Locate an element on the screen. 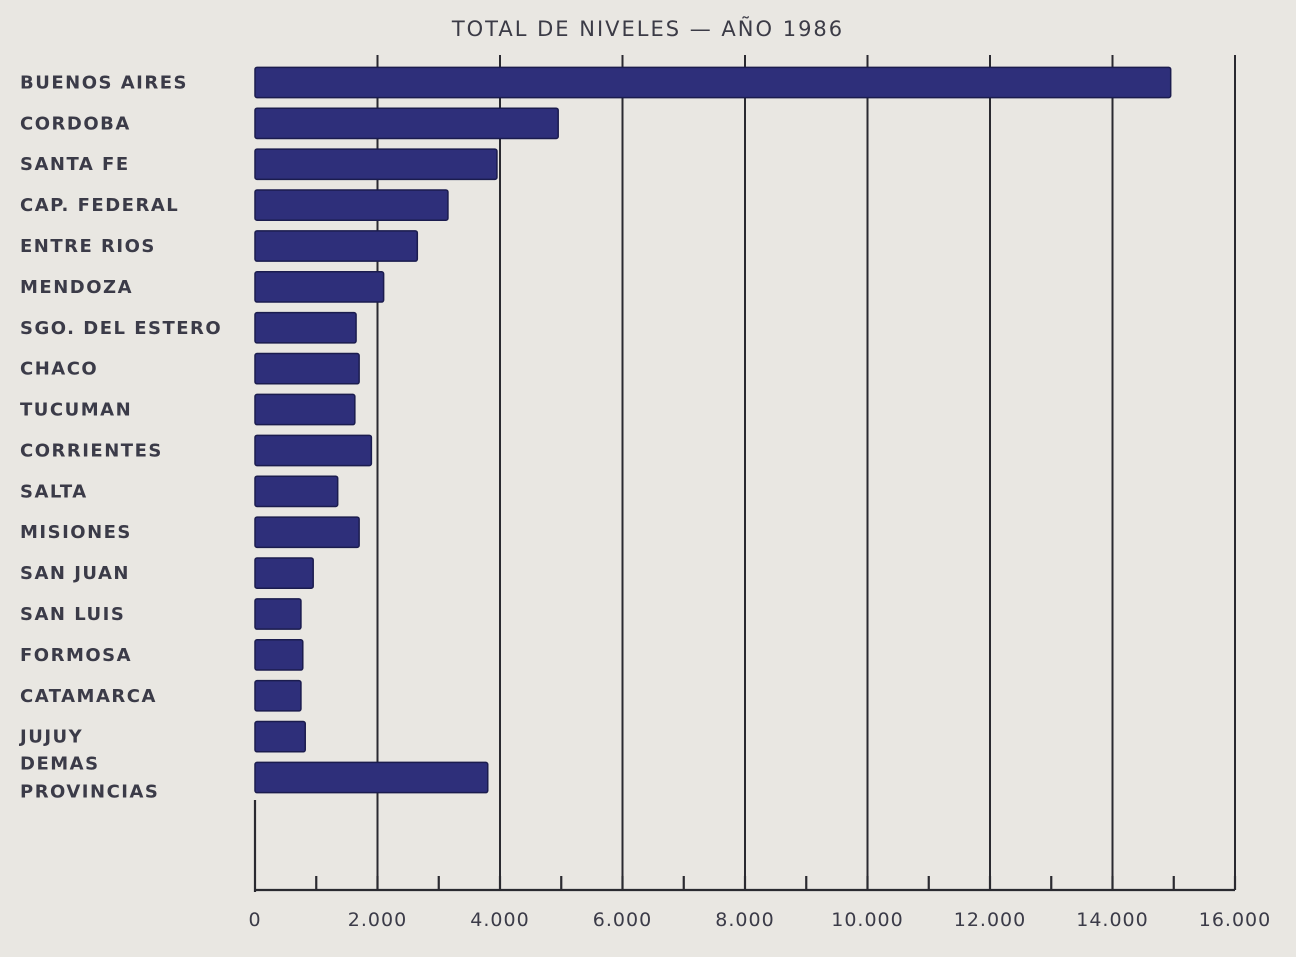 This screenshot has height=957, width=1296. bar-chaco is located at coordinates (307, 368).